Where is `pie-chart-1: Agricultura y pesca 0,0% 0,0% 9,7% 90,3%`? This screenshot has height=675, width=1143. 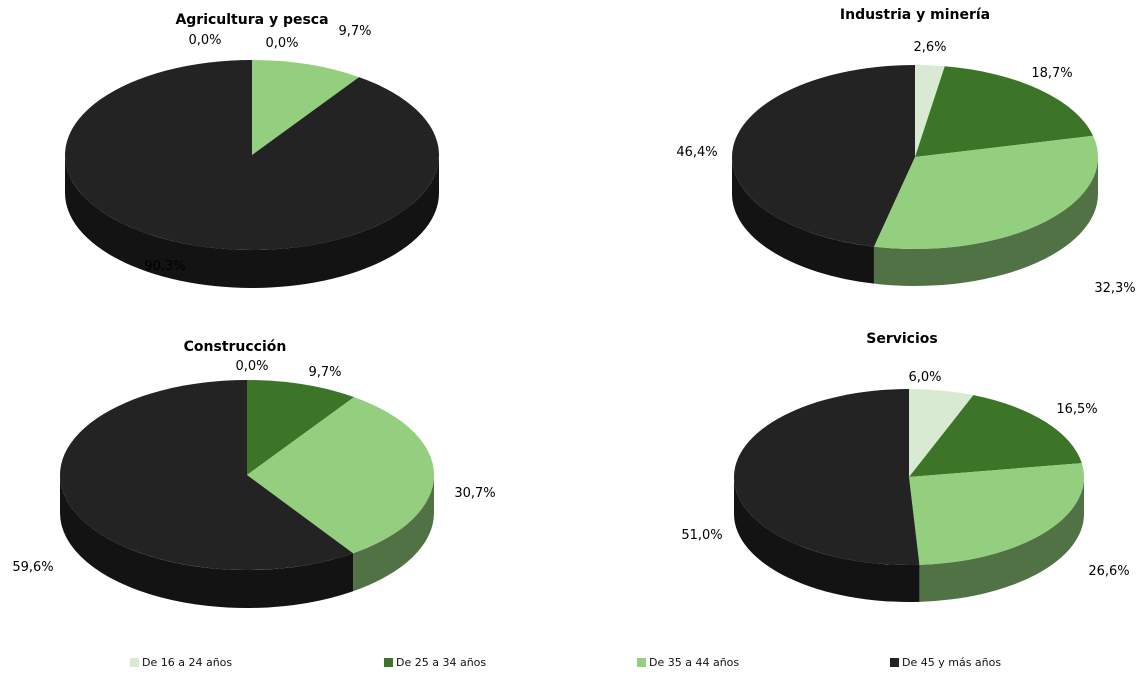
pie-chart-1: Agricultura y pesca 0,0% 0,0% 9,7% 90,3% is located at coordinates (251, 150).